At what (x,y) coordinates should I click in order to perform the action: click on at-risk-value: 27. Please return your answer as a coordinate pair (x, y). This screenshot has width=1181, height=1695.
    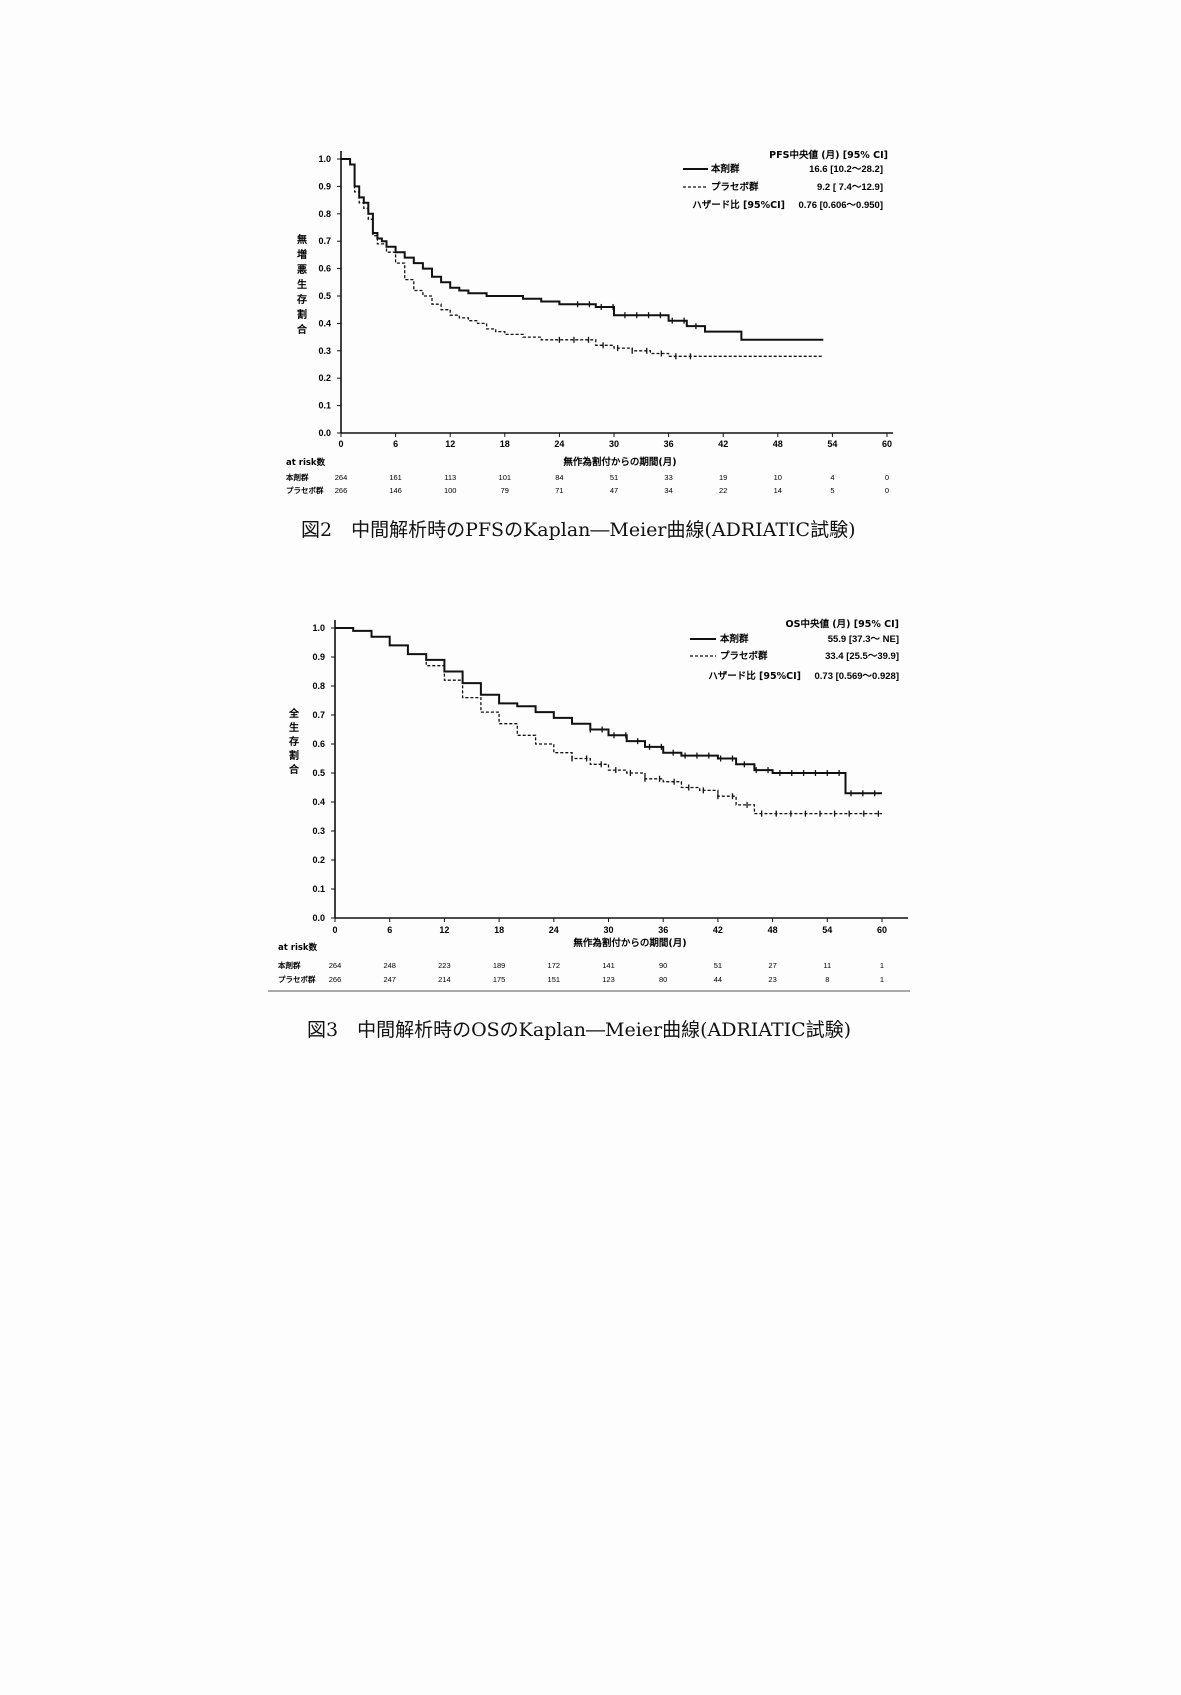
    Looking at the image, I should click on (772, 965).